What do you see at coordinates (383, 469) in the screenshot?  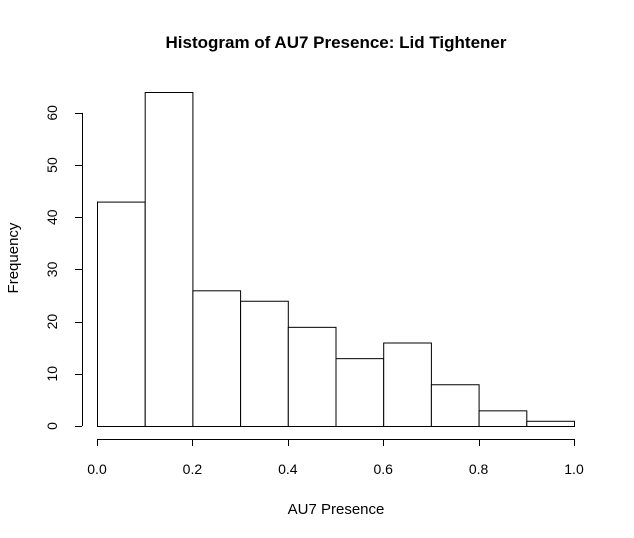 I see `x-tick-label: 0.6` at bounding box center [383, 469].